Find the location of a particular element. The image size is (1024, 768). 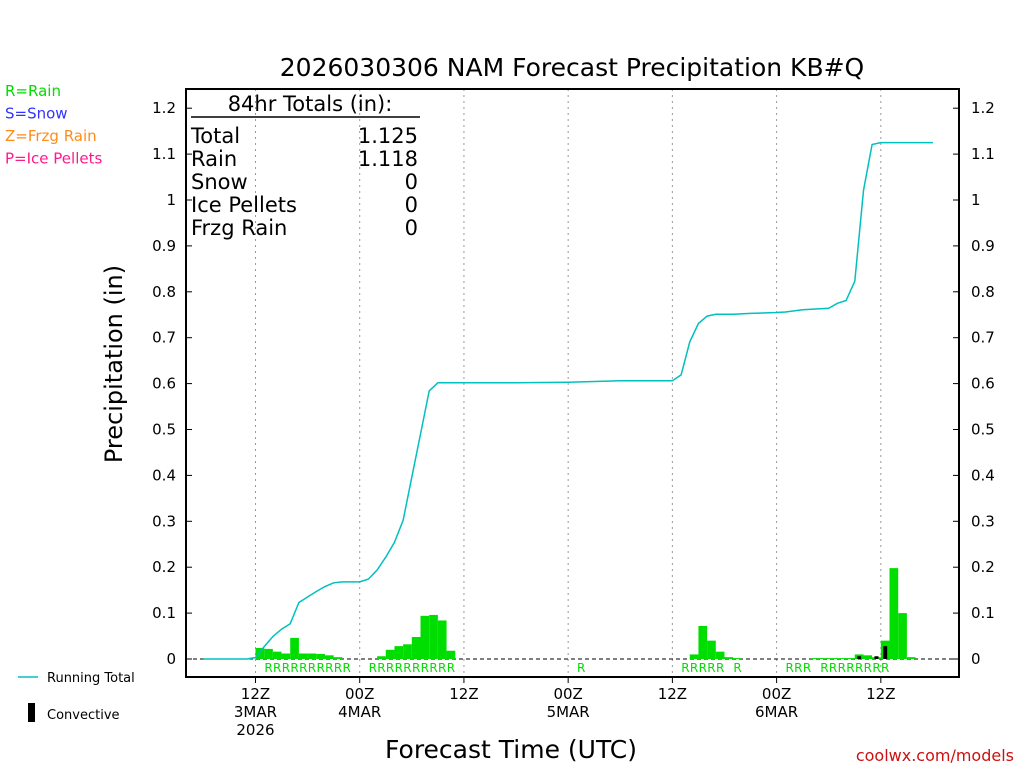

y-tick-label-left: 0.8 is located at coordinates (164, 292).